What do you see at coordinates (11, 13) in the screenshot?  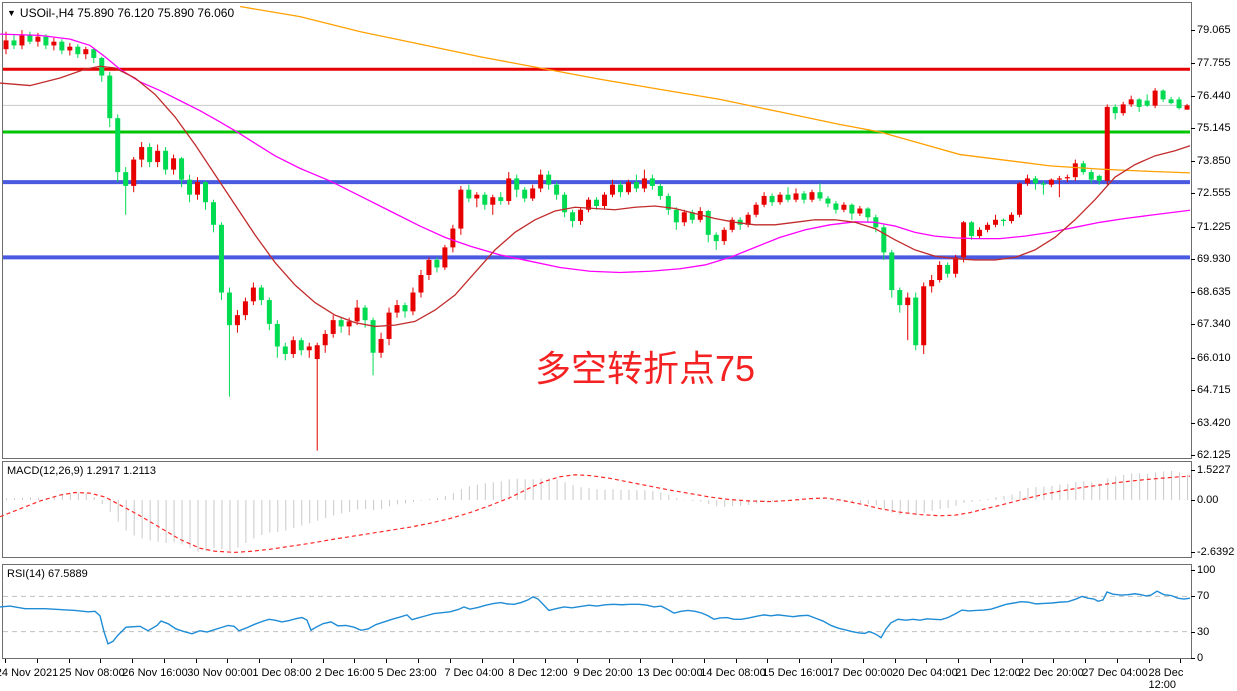 I see `chevron-down-icon: ▼` at bounding box center [11, 13].